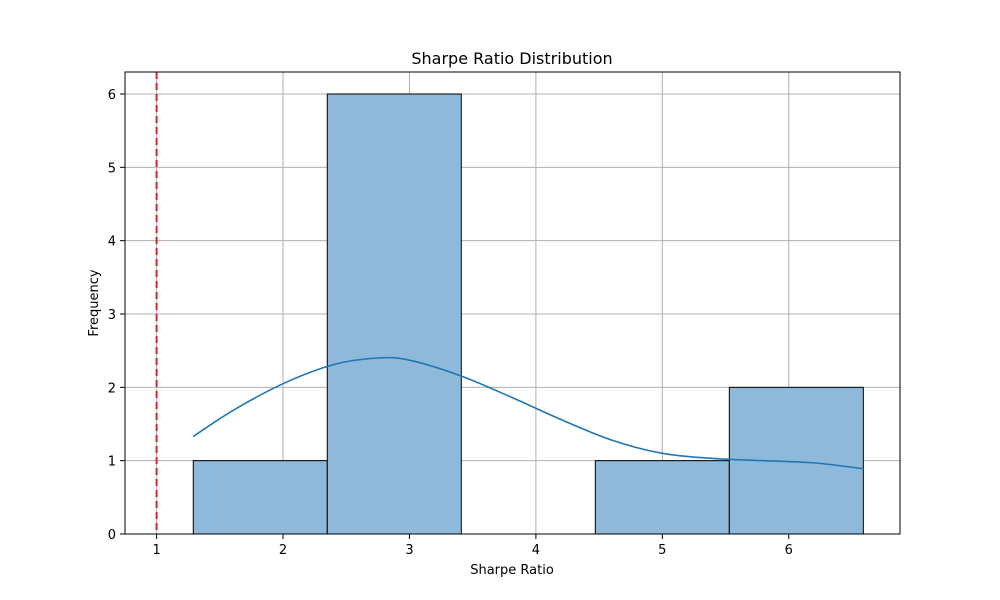 This screenshot has width=1000, height=600. Describe the element at coordinates (156, 550) in the screenshot. I see `x-tick-label: 1` at that location.